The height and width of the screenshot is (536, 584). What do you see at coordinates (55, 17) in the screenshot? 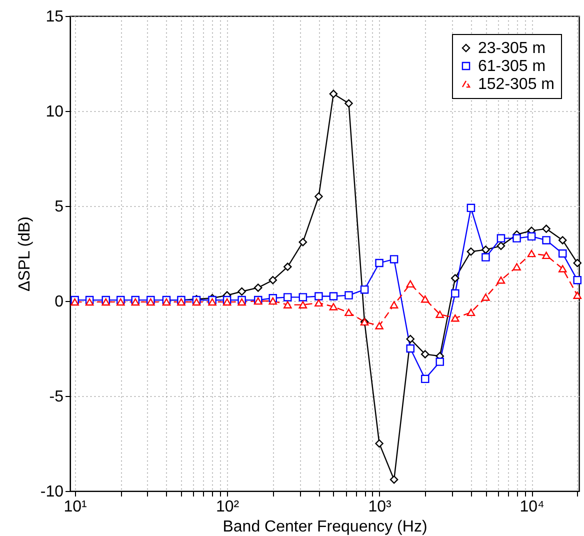
I see `y-tick-label: 15` at bounding box center [55, 17].